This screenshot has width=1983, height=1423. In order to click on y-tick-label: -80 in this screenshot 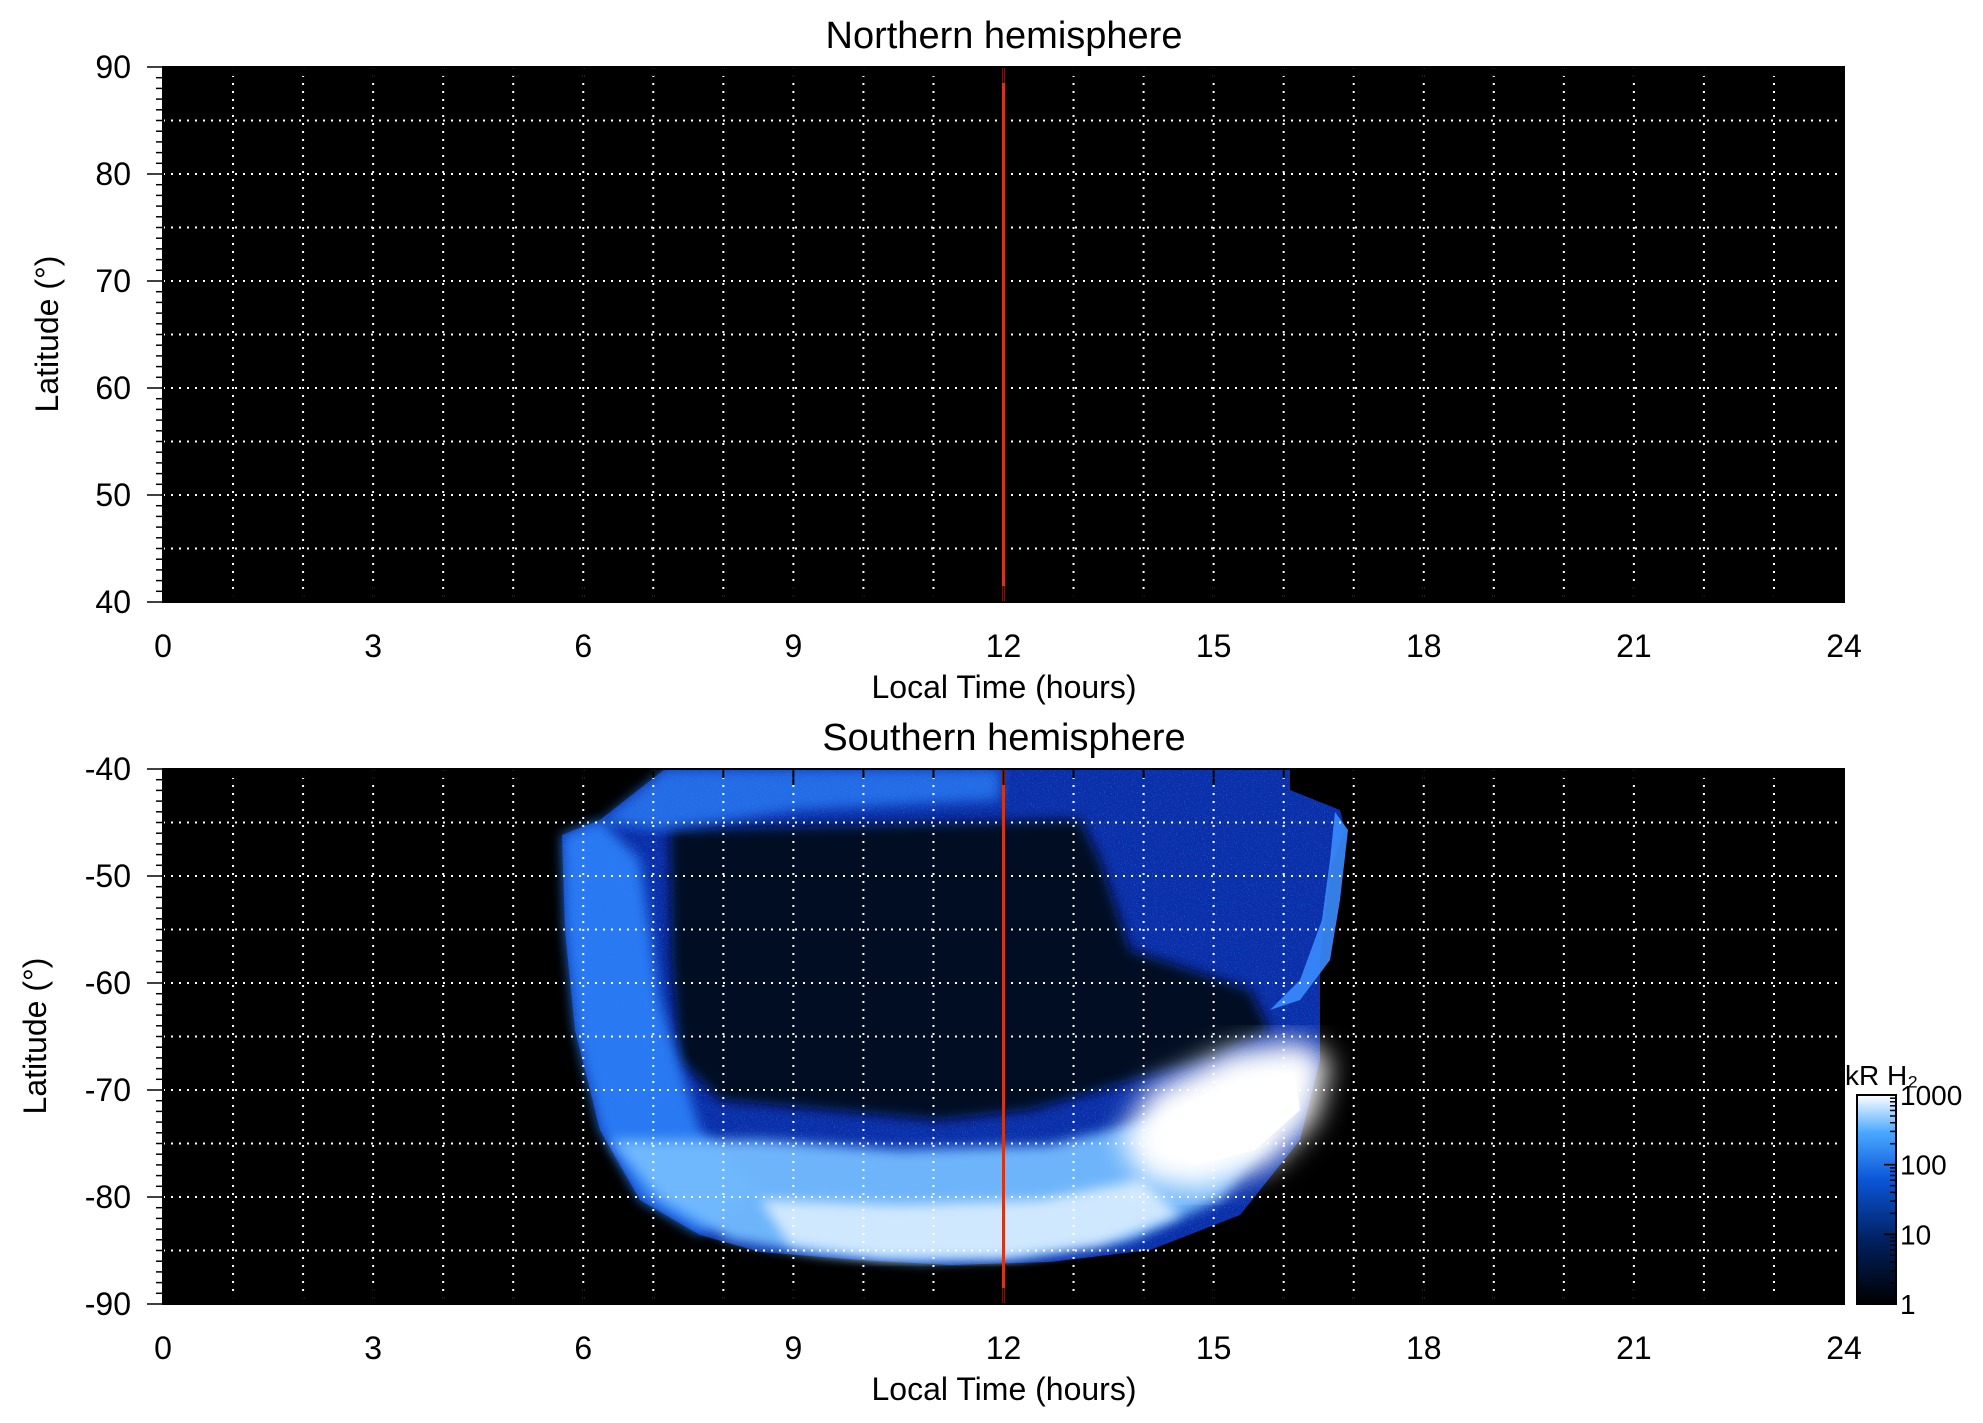, I will do `click(108, 1197)`.